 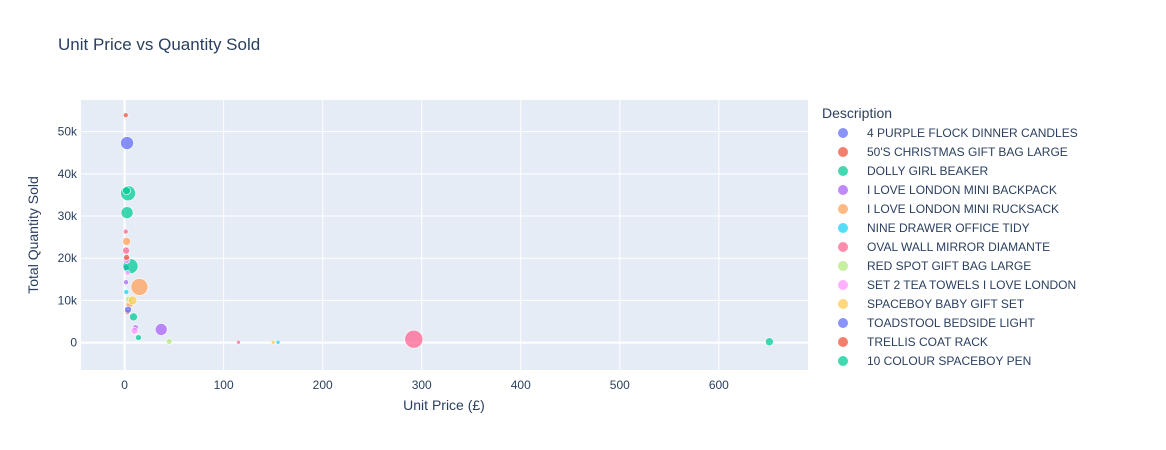 I want to click on legend-item: RED SPOT GIFT BAG LARGE, so click(x=934, y=266).